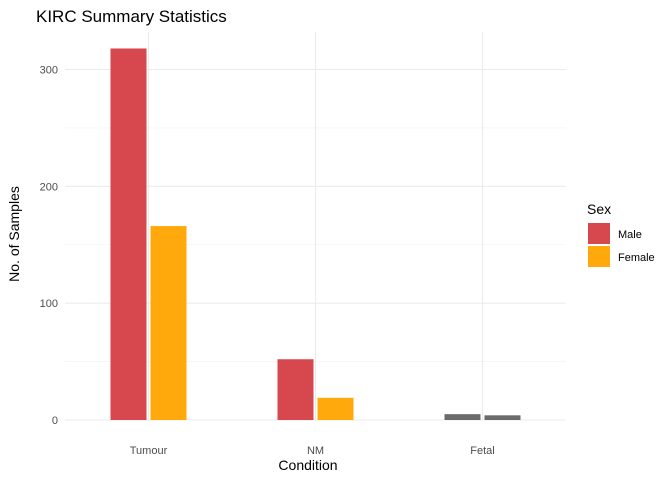 This screenshot has height=480, width=672. Describe the element at coordinates (599, 233) in the screenshot. I see `legend-key-male` at that location.